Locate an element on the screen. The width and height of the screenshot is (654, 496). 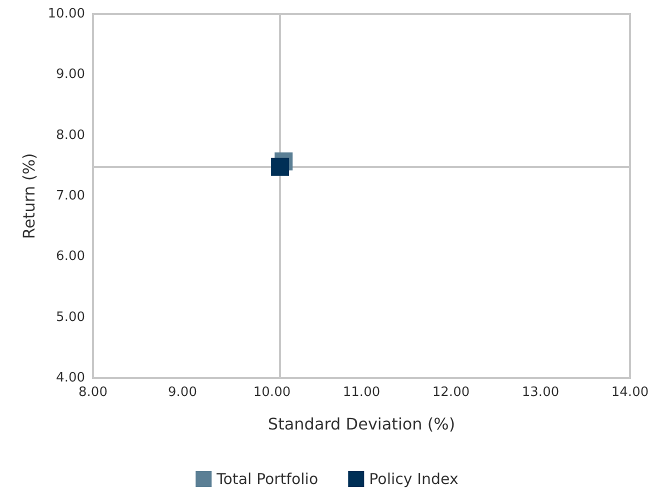
y-tick-label: 10.00 is located at coordinates (66, 14).